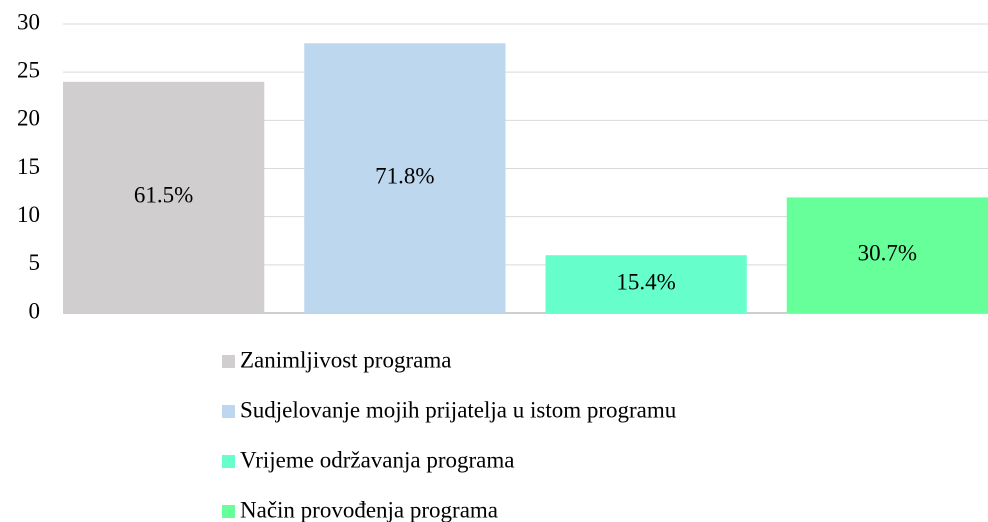 This screenshot has height=522, width=988. What do you see at coordinates (887, 252) in the screenshot?
I see `data-label: 30.7%` at bounding box center [887, 252].